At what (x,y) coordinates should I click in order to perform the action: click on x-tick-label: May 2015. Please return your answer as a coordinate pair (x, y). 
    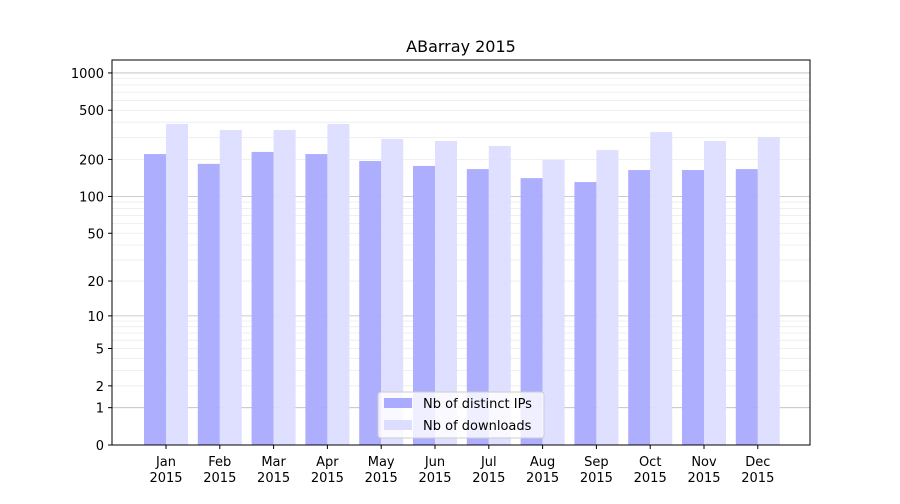
    Looking at the image, I should click on (381, 470).